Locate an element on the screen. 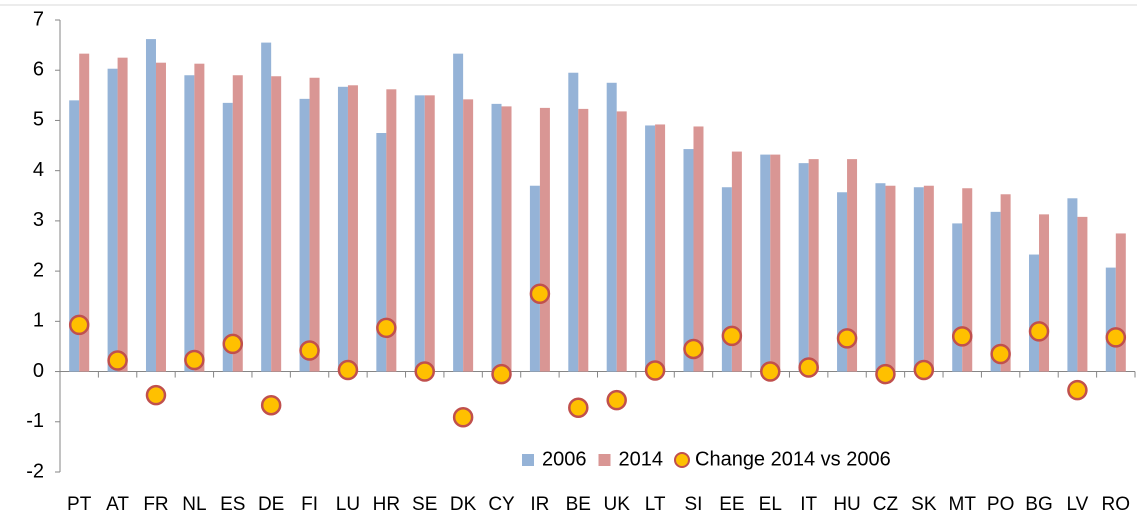 Image resolution: width=1137 pixels, height=519 pixels. x-tick-label: BE is located at coordinates (578, 504).